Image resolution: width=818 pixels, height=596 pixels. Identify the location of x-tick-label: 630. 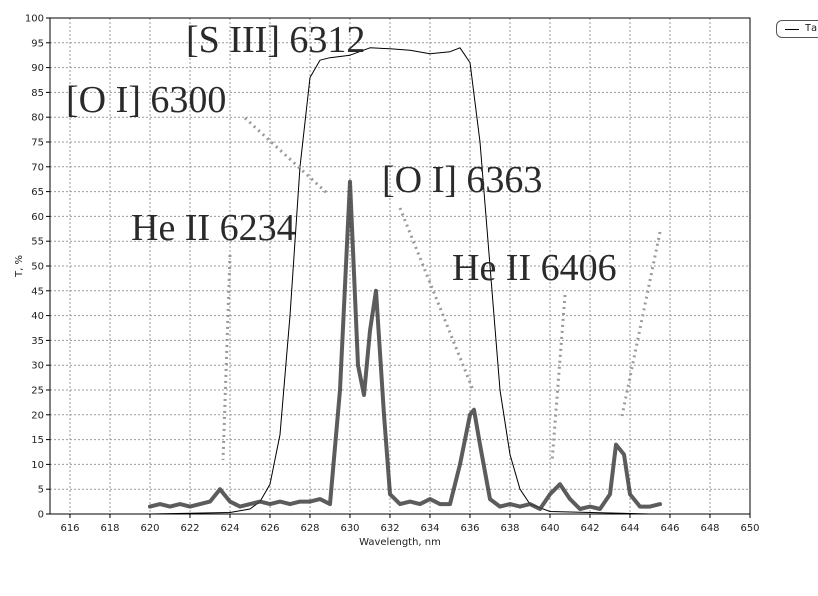
(349, 528).